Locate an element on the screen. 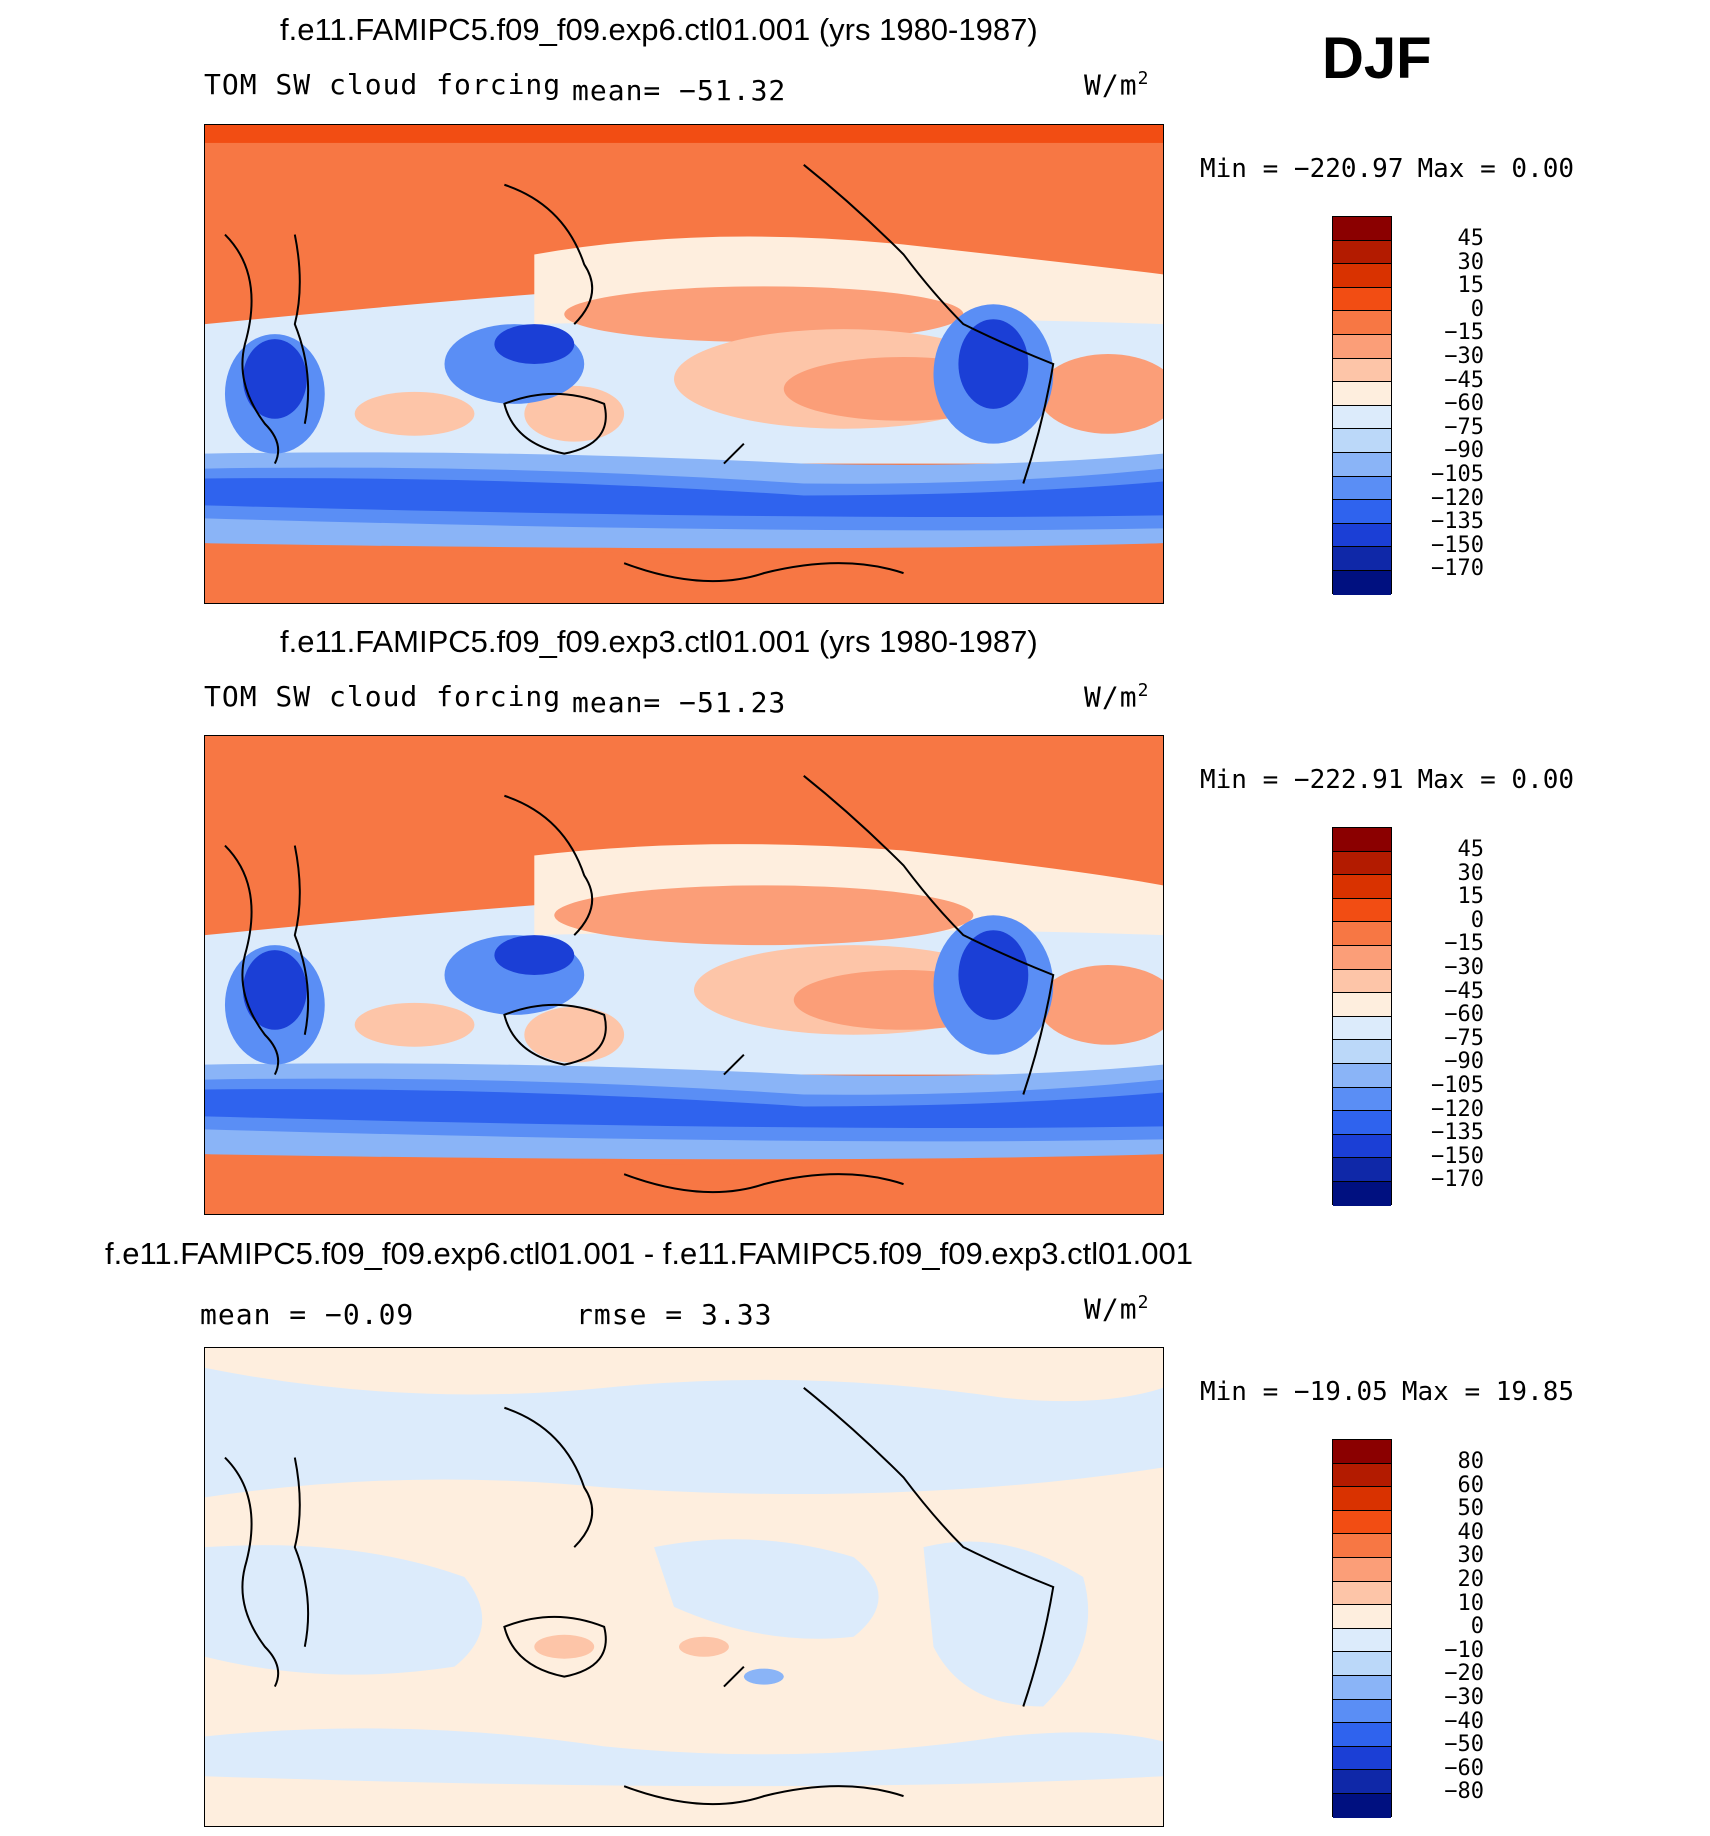 The width and height of the screenshot is (1710, 1836). panel-3-colorbar-label: 50 is located at coordinates (1471, 1509).